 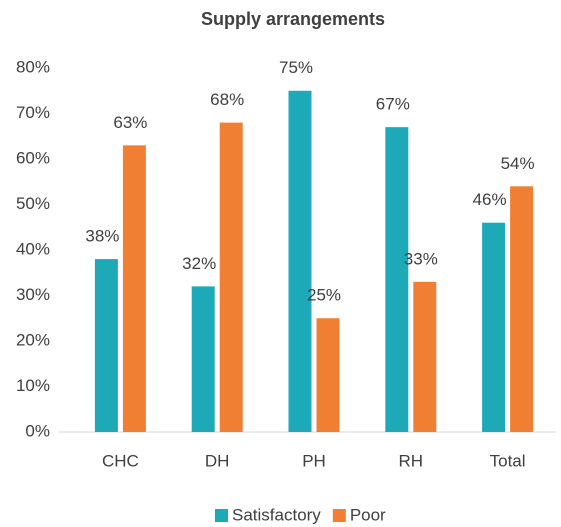 I want to click on data-label: 46%, so click(x=490, y=199).